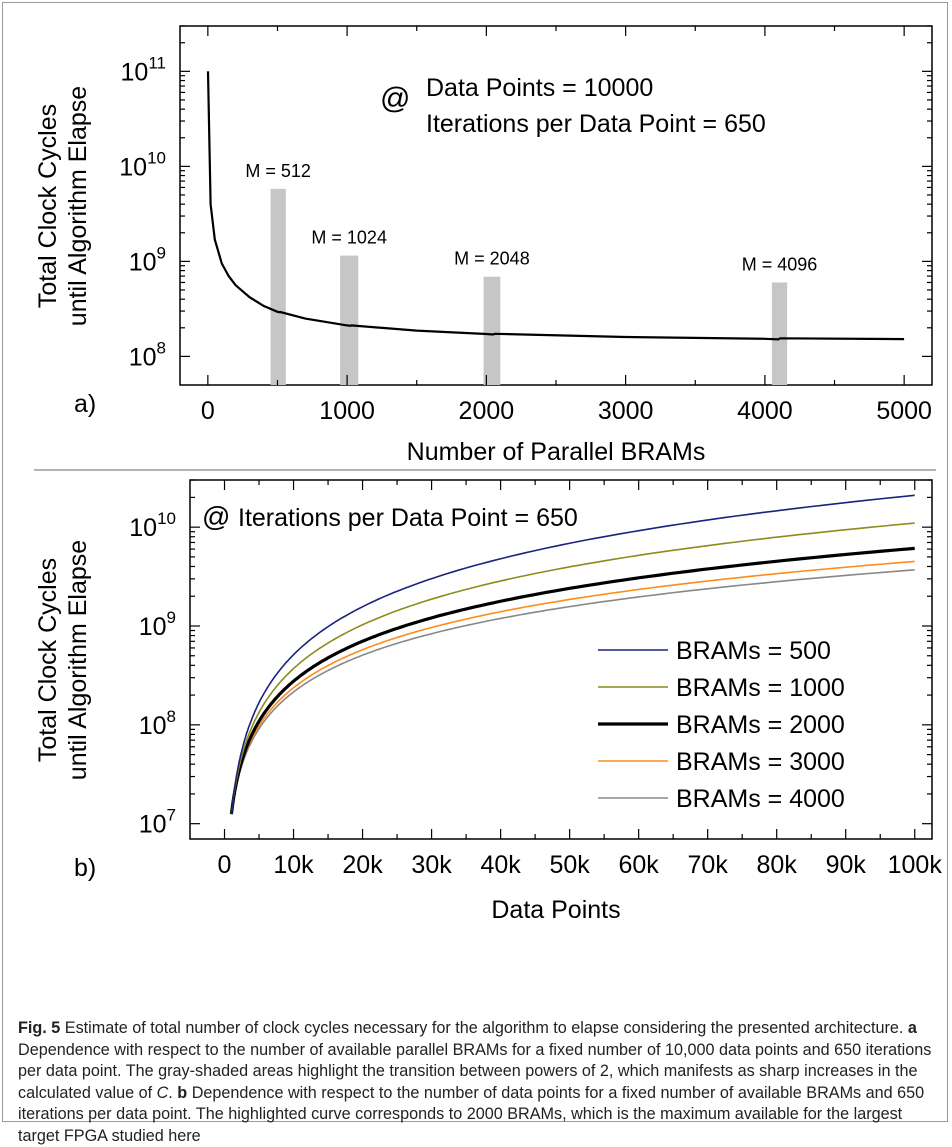  What do you see at coordinates (569, 865) in the screenshot?
I see `b-xtick-label: 50k` at bounding box center [569, 865].